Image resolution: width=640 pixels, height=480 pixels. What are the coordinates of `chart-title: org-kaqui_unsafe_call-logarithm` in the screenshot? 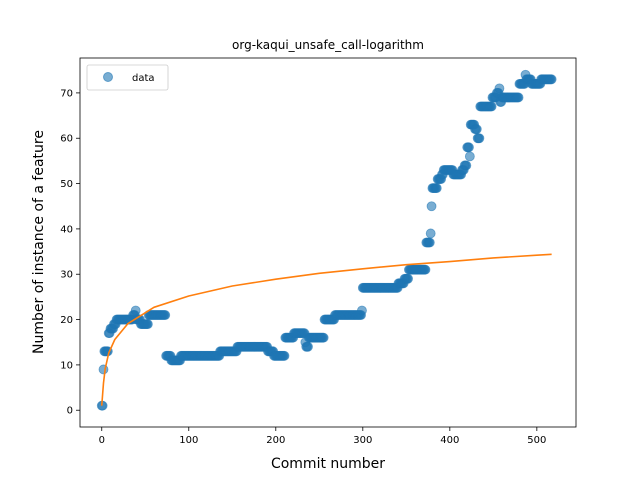 It's located at (328, 45).